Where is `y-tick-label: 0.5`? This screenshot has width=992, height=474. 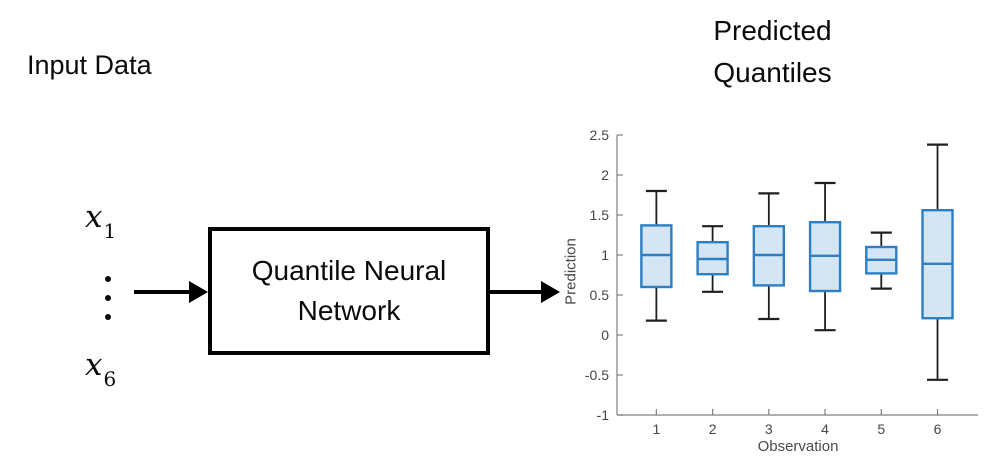 y-tick-label: 0.5 is located at coordinates (600, 295).